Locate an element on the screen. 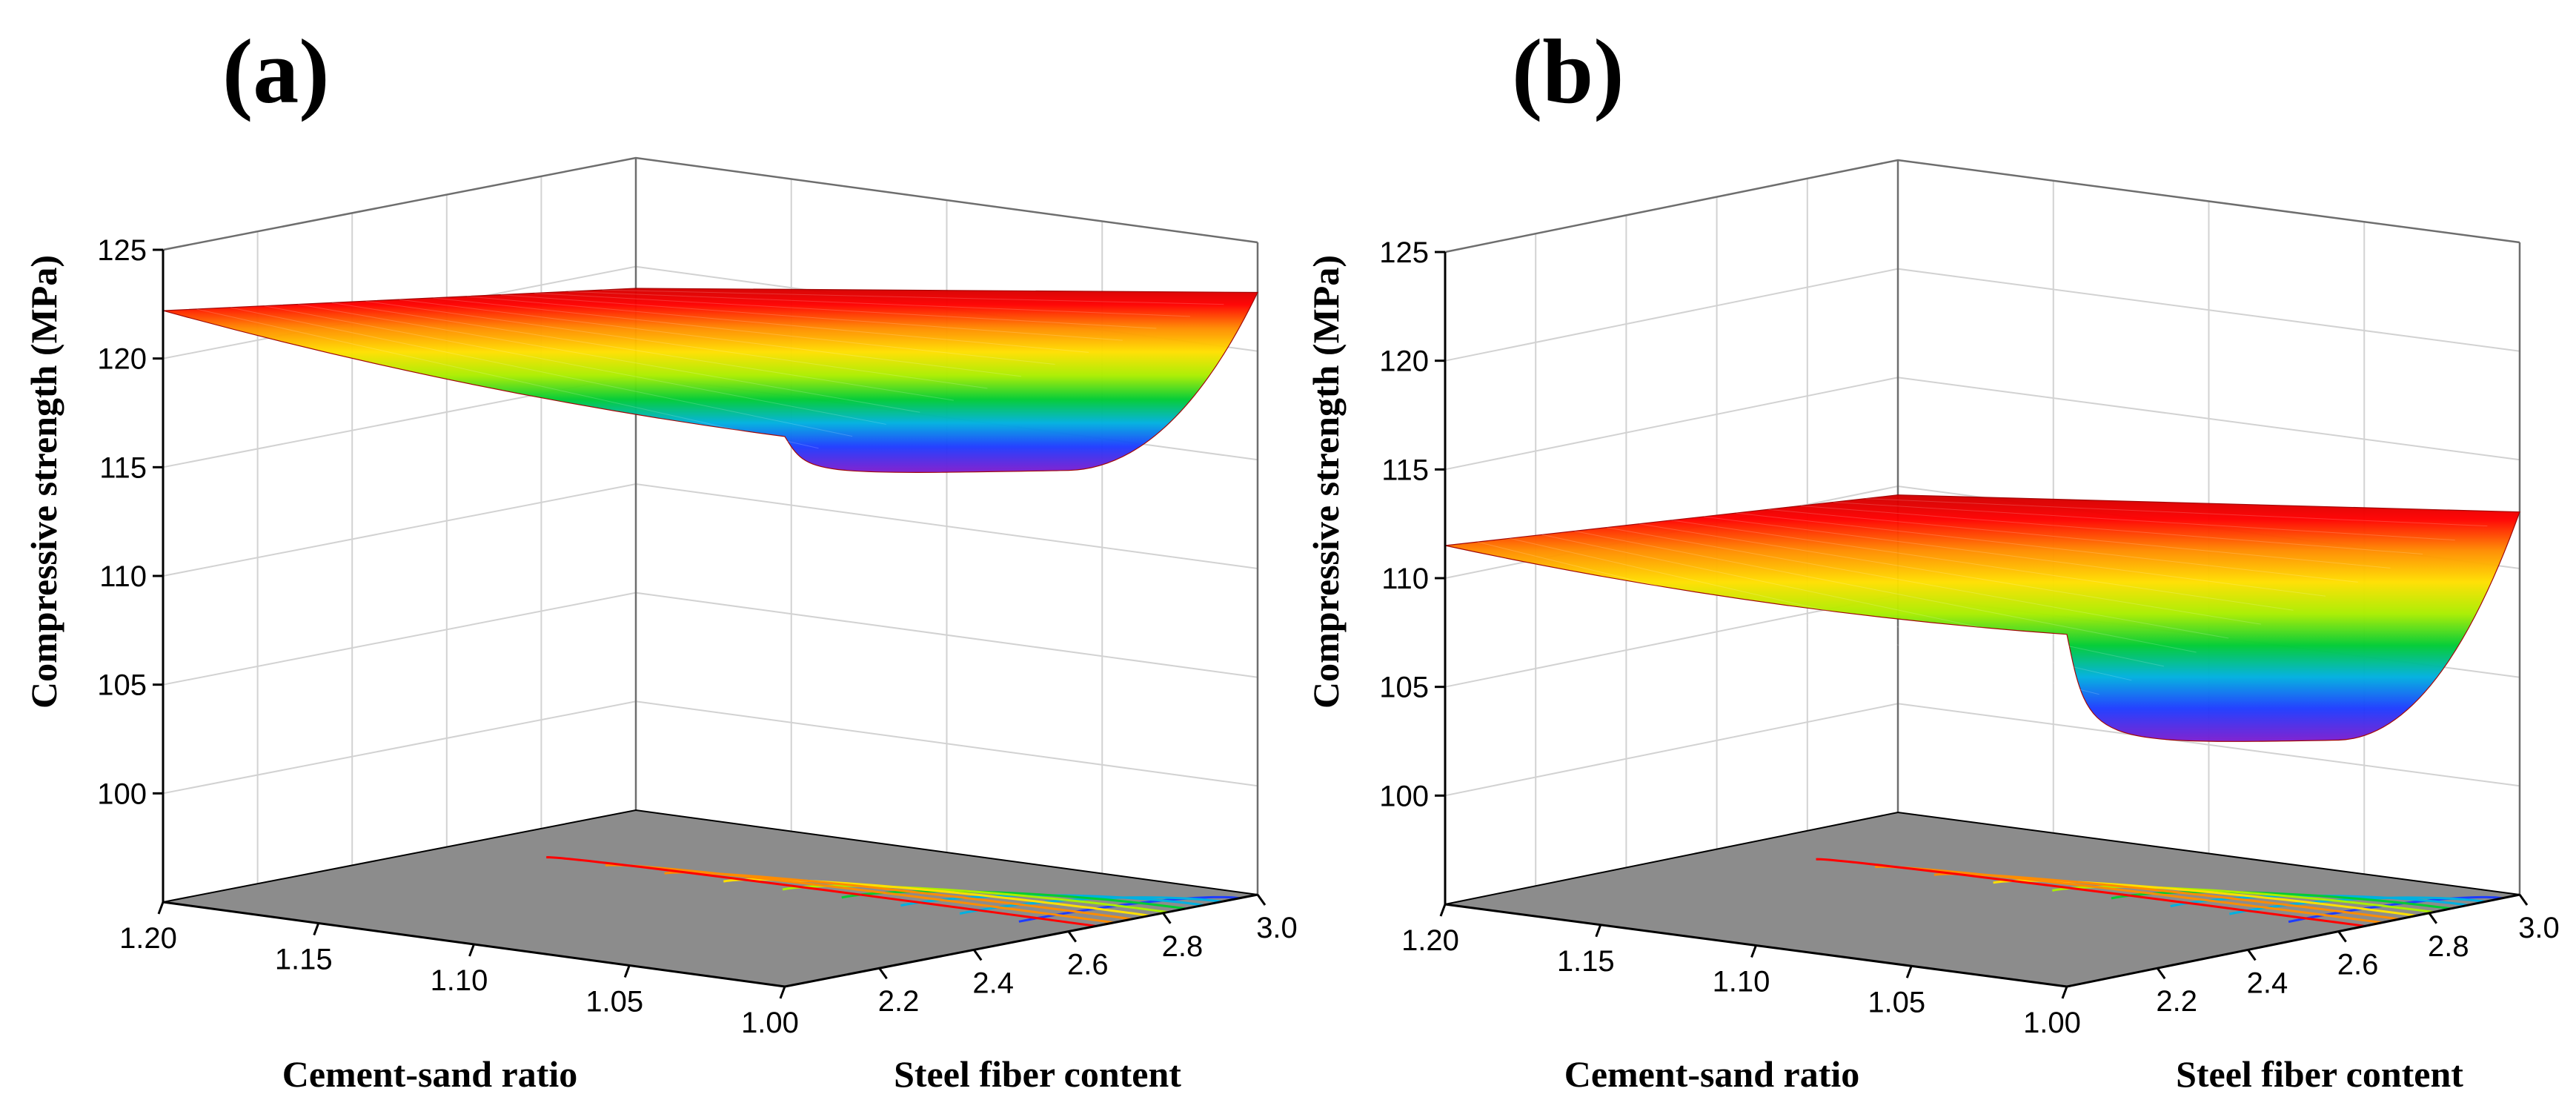  base-plane-b is located at coordinates (1982, 899).